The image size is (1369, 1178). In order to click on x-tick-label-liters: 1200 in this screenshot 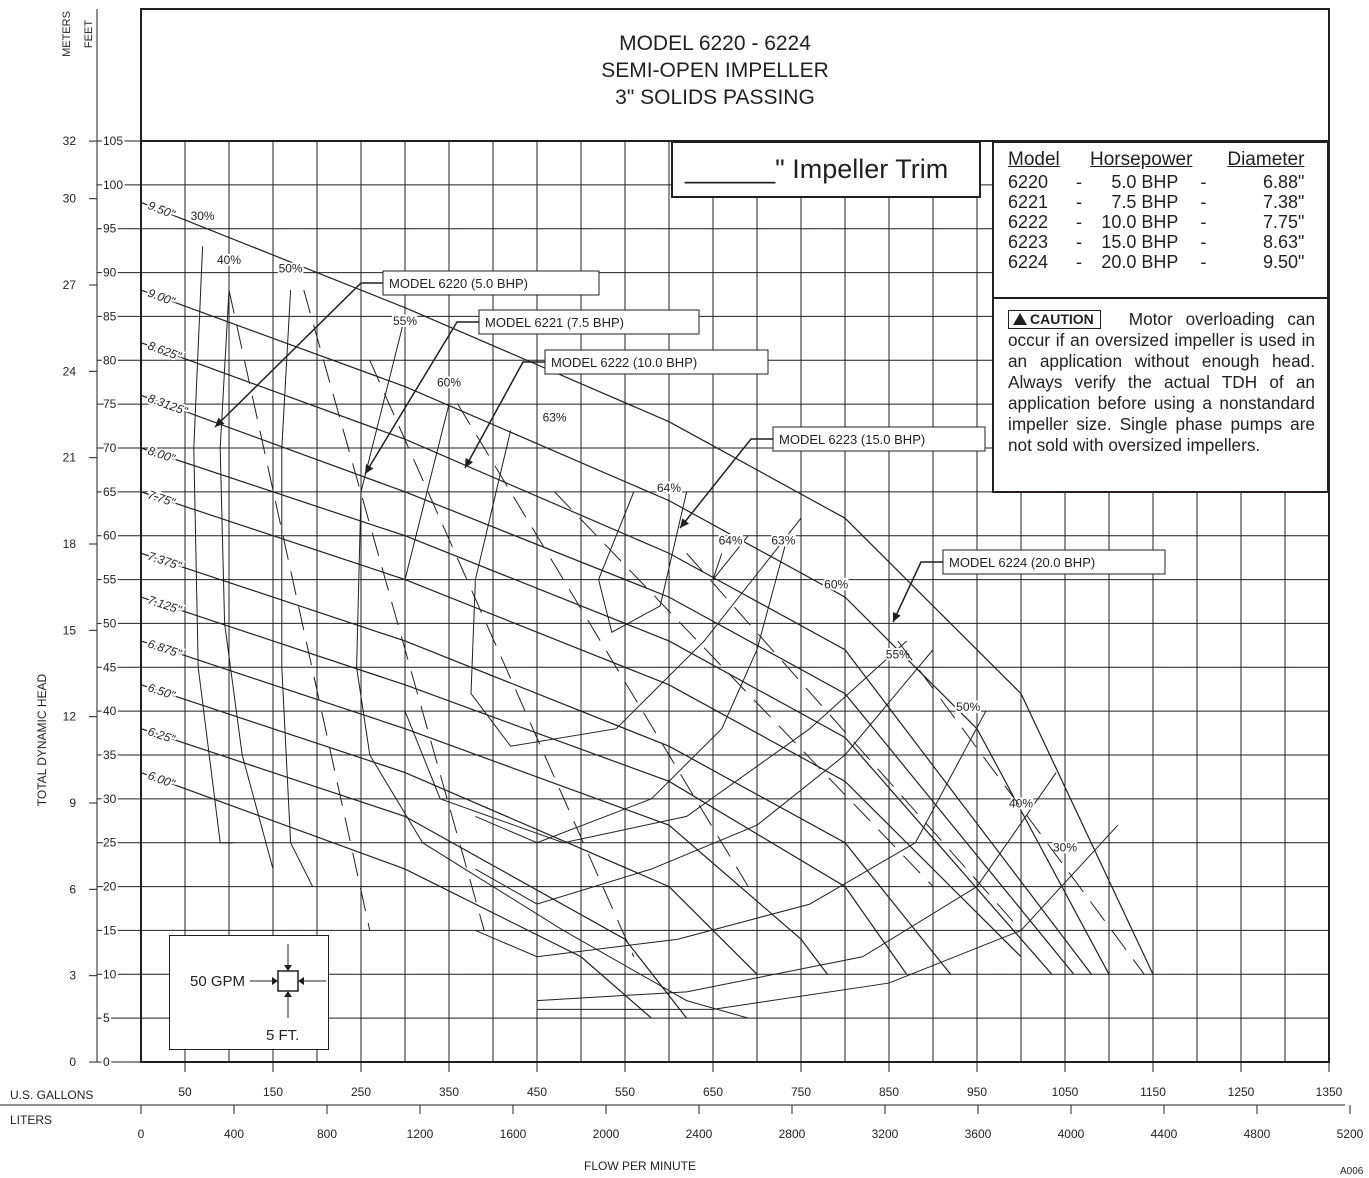, I will do `click(420, 1134)`.